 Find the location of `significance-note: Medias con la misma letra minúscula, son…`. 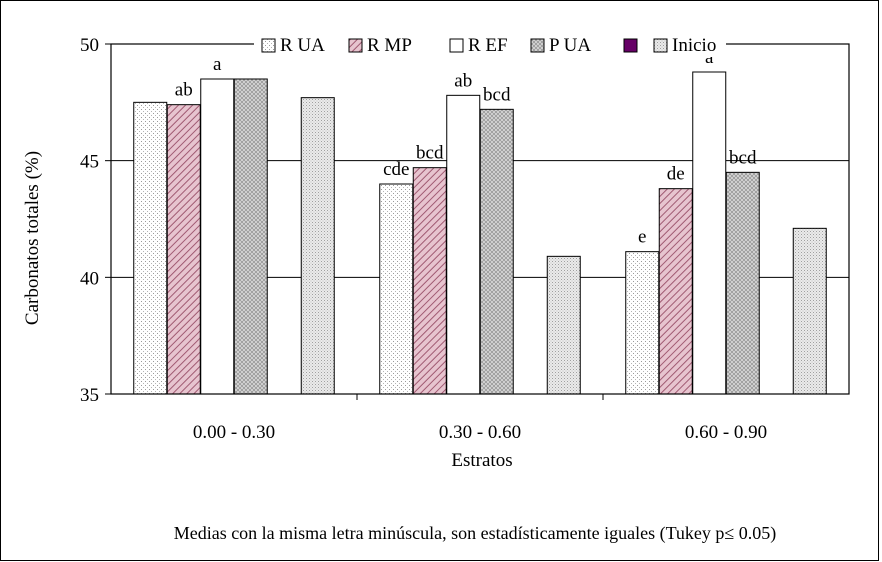

significance-note: Medias con la misma letra minúscula, son… is located at coordinates (475, 533).